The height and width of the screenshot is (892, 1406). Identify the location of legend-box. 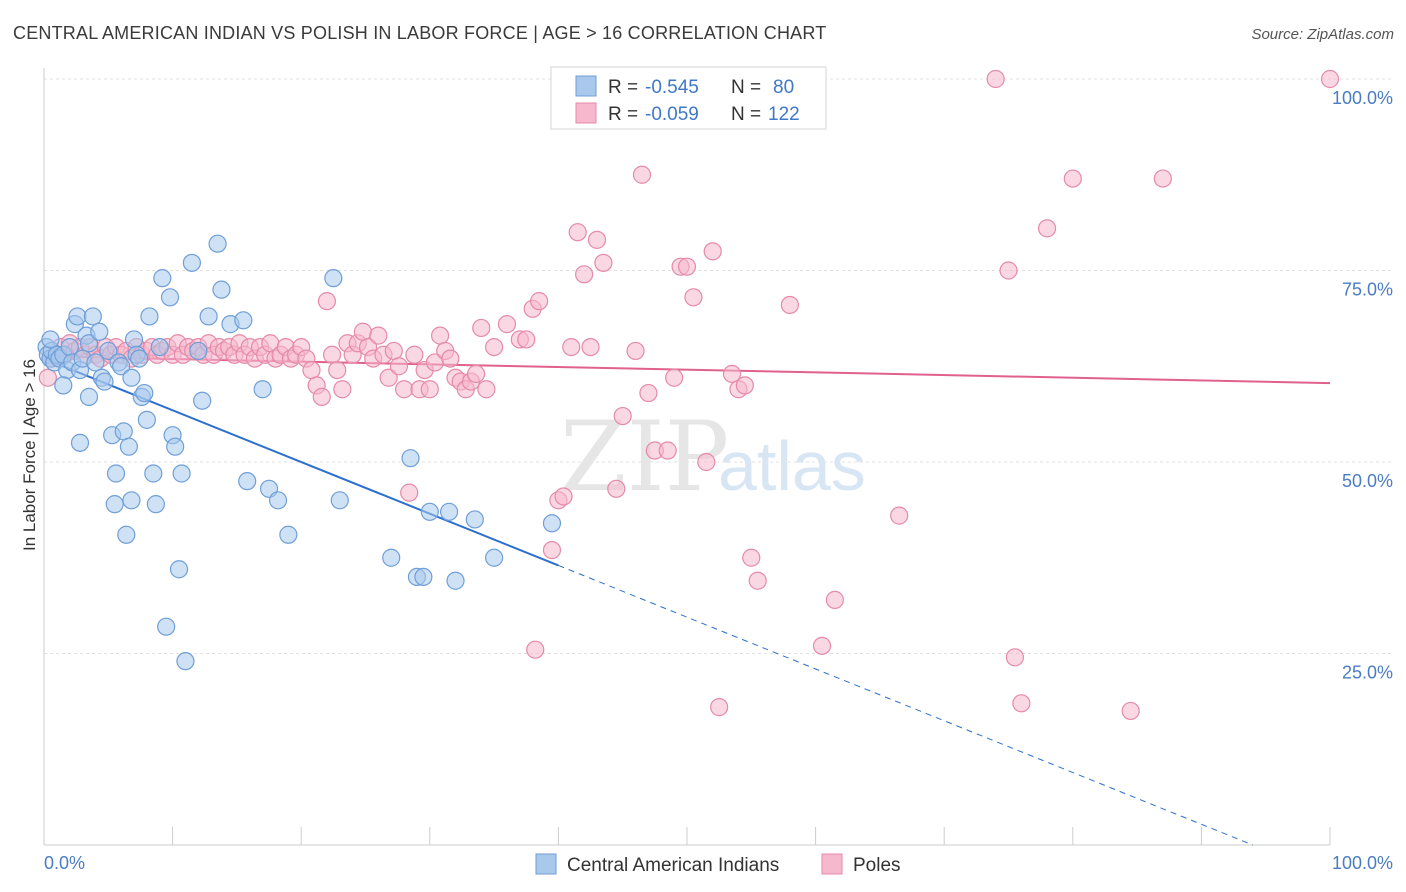
(688, 98).